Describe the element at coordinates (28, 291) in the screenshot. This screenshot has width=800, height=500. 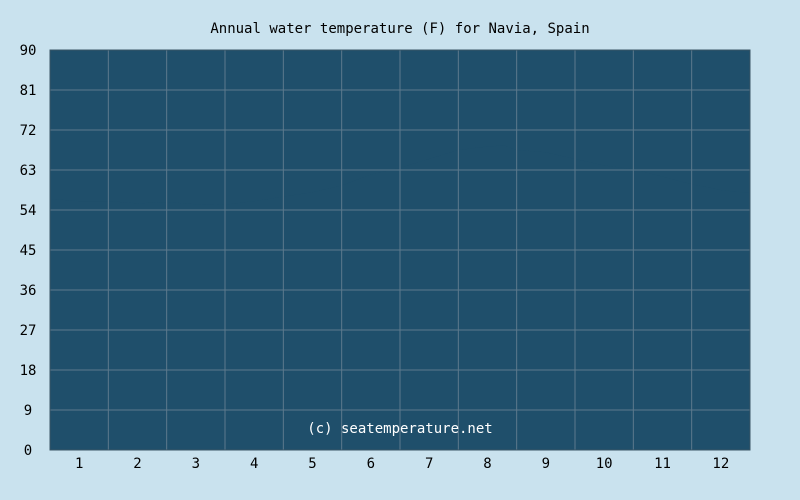
I see `y-tick-label: 36` at that location.